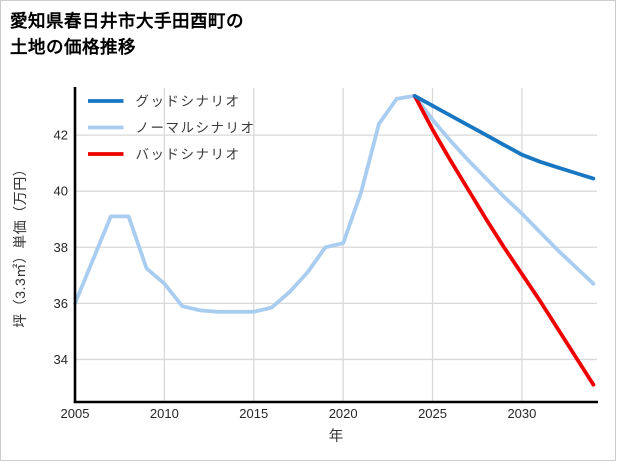 This screenshot has width=621, height=465. What do you see at coordinates (521, 413) in the screenshot?
I see `x-tick-label: 2030` at bounding box center [521, 413].